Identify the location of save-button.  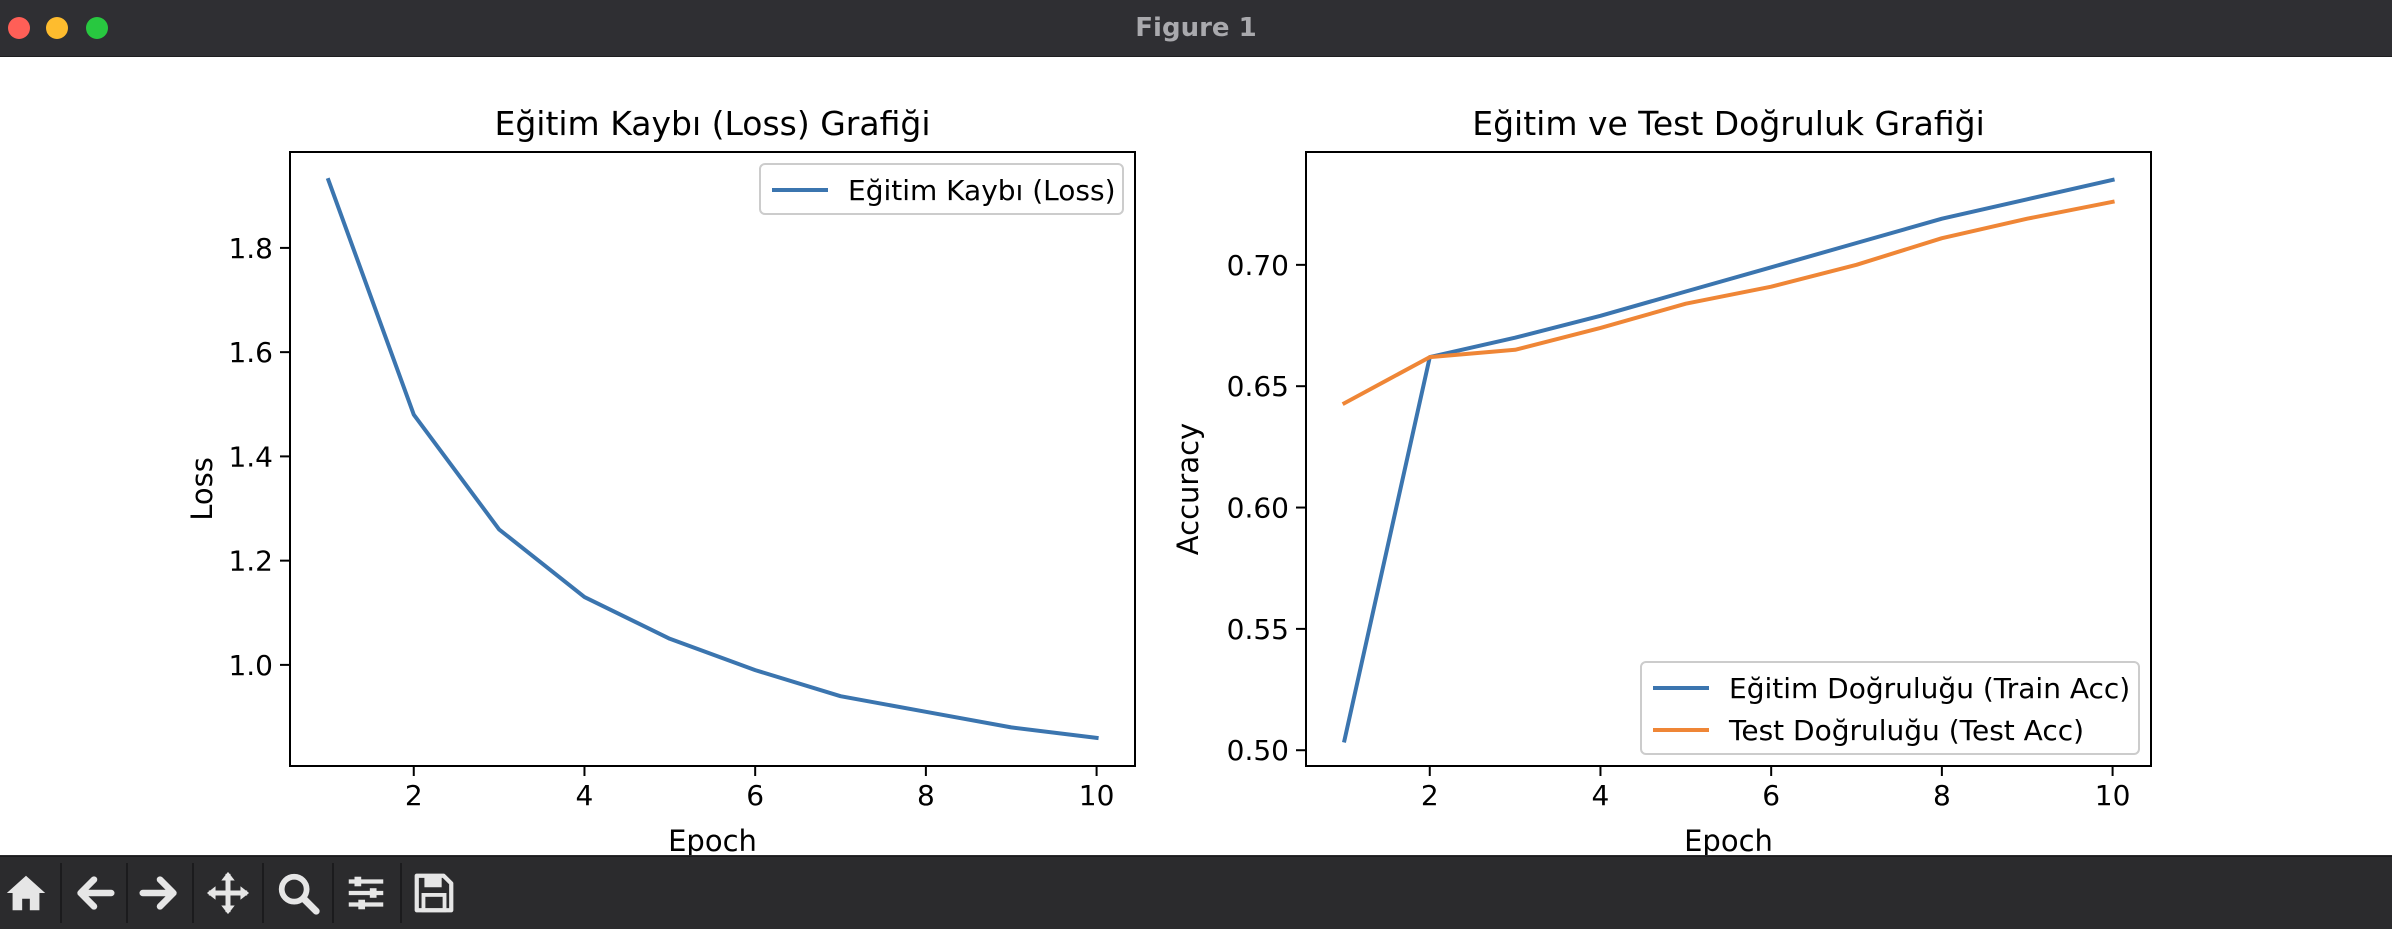
(434, 893).